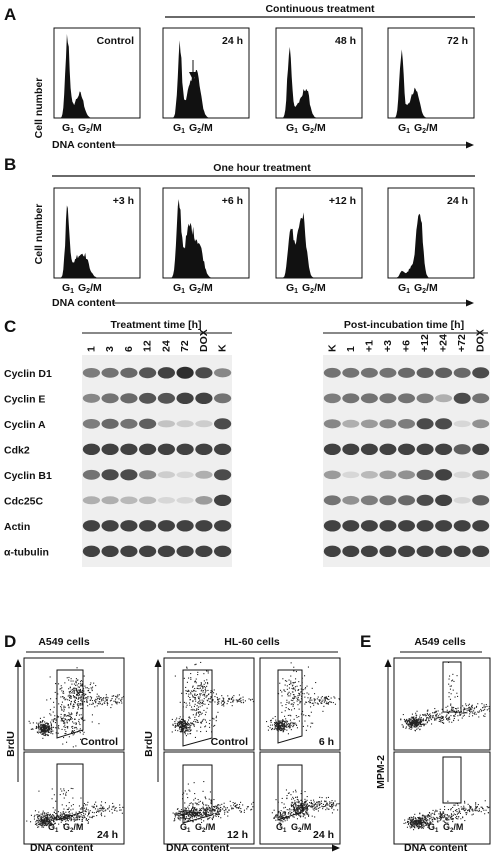 The width and height of the screenshot is (500, 854). I want to click on scatter-mpm2-bottom, so click(442, 798).